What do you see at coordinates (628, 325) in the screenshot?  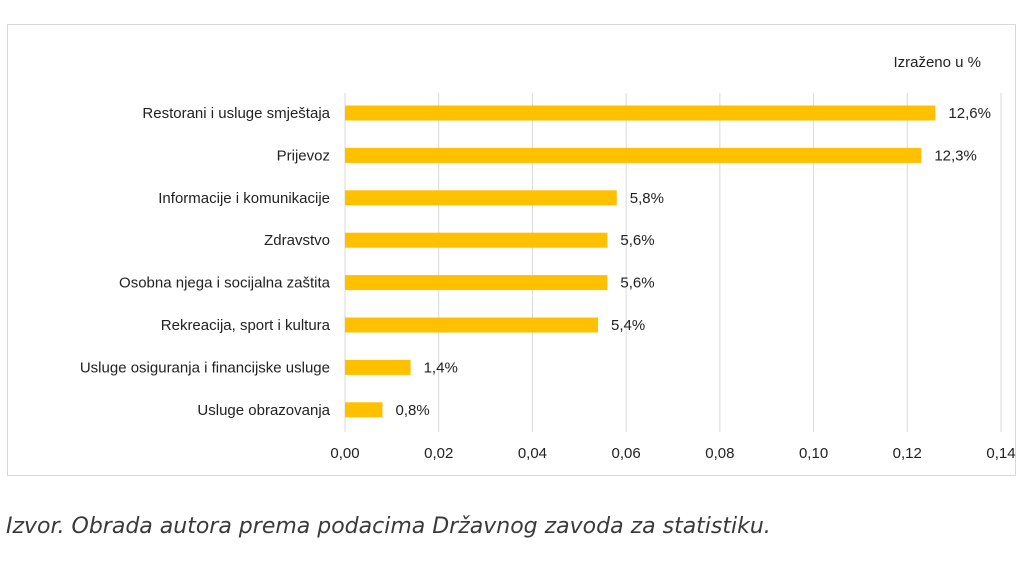 I see `data-label: 5,4%` at bounding box center [628, 325].